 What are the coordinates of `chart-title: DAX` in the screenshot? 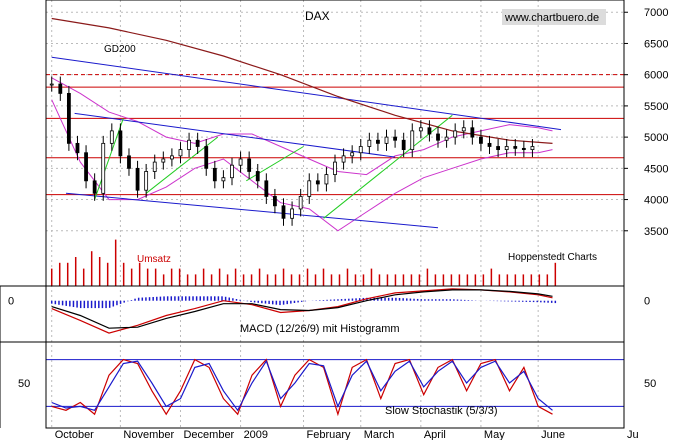 It's located at (317, 16).